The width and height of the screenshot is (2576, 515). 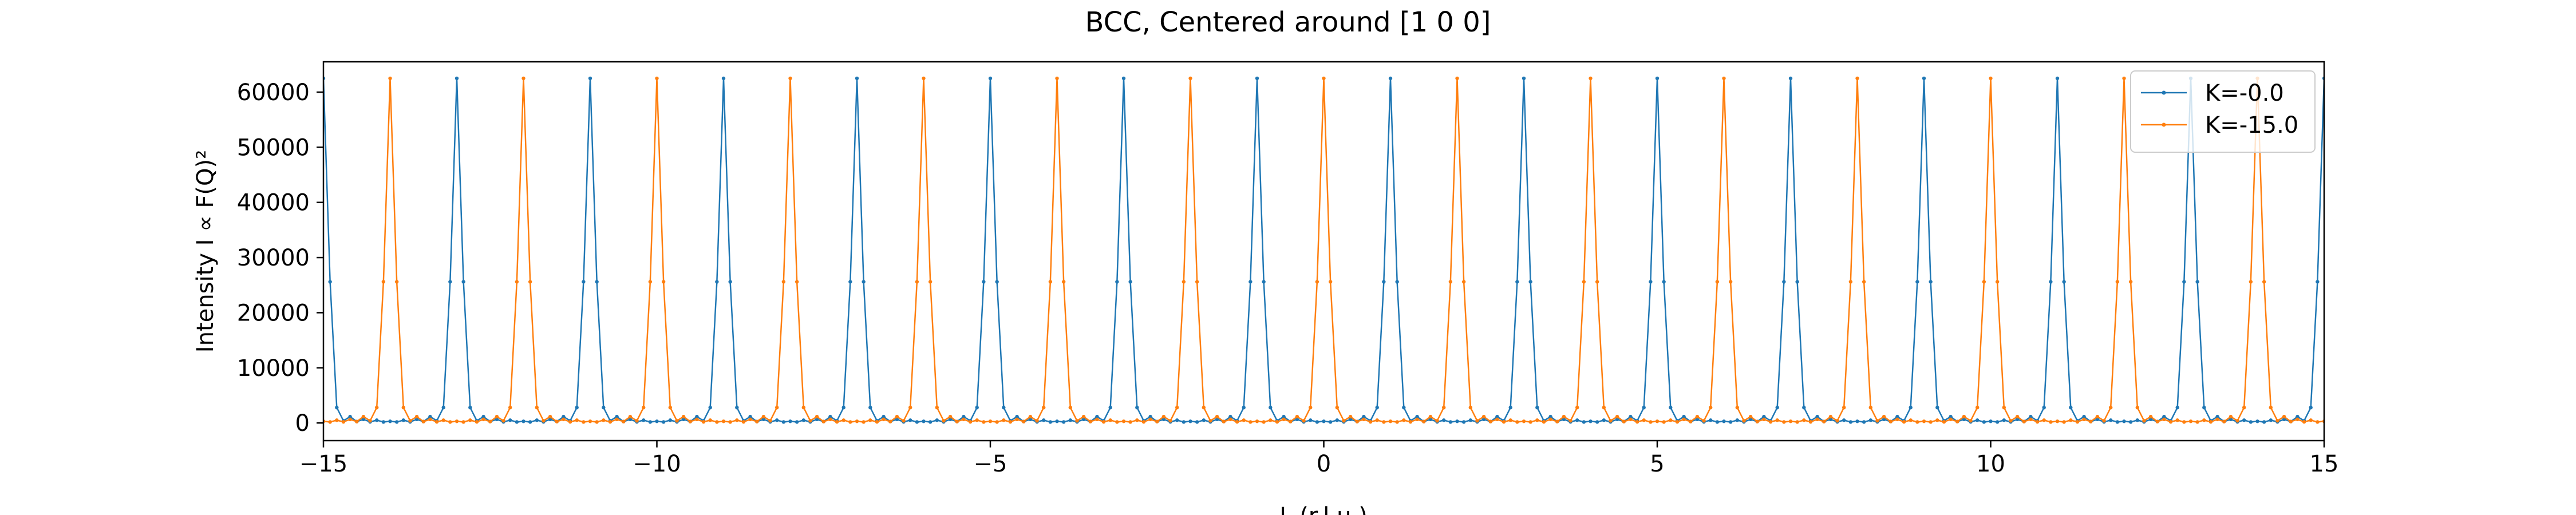 I want to click on y-tick-label: 40000, so click(x=273, y=203).